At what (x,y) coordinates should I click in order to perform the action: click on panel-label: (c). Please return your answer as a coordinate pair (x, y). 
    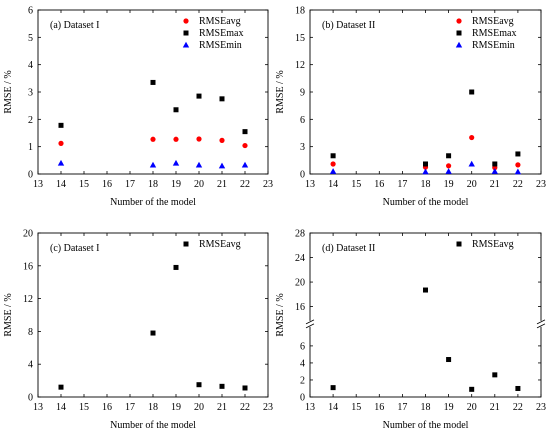
    Looking at the image, I should click on (57, 248).